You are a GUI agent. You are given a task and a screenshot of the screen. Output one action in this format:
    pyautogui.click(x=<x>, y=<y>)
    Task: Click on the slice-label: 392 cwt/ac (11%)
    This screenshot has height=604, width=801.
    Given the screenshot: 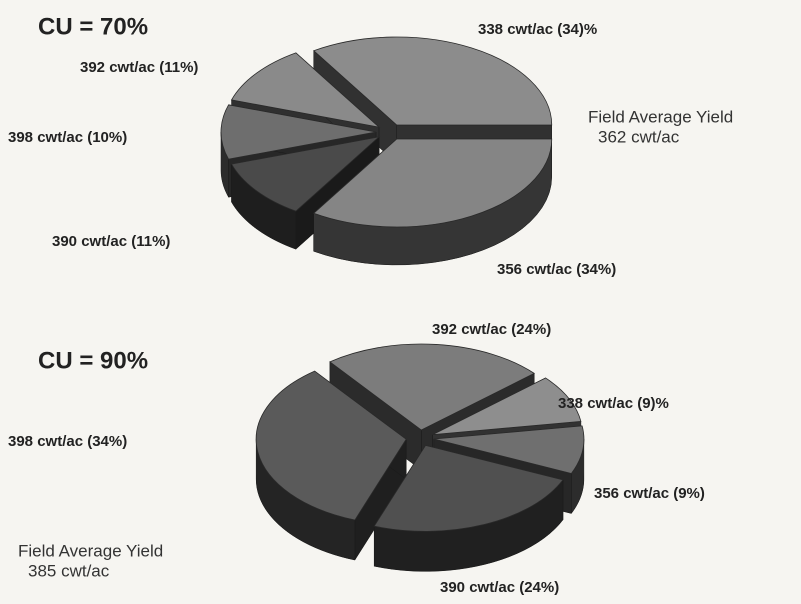 What is the action you would take?
    pyautogui.click(x=139, y=67)
    